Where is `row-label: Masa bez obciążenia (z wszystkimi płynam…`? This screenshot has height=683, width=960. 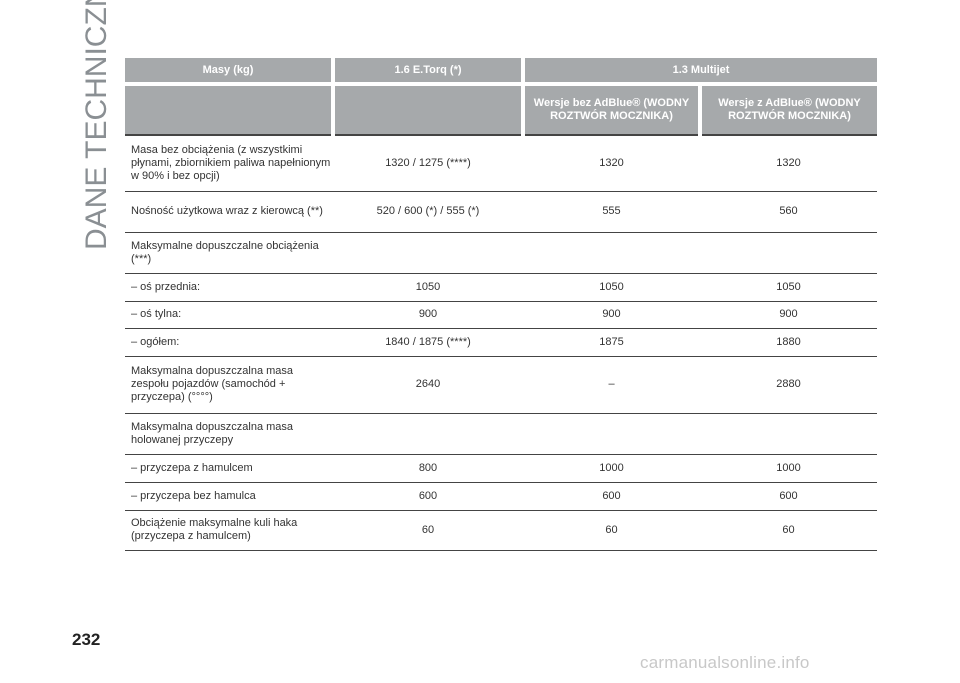
row-label: Masa bez obciążenia (z wszystkimi płynam… is located at coordinates (229, 163).